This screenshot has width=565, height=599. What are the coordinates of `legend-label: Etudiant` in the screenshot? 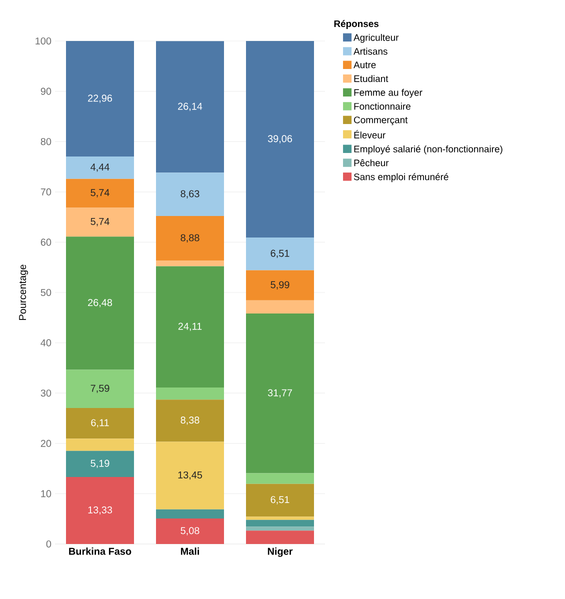 It's located at (371, 78).